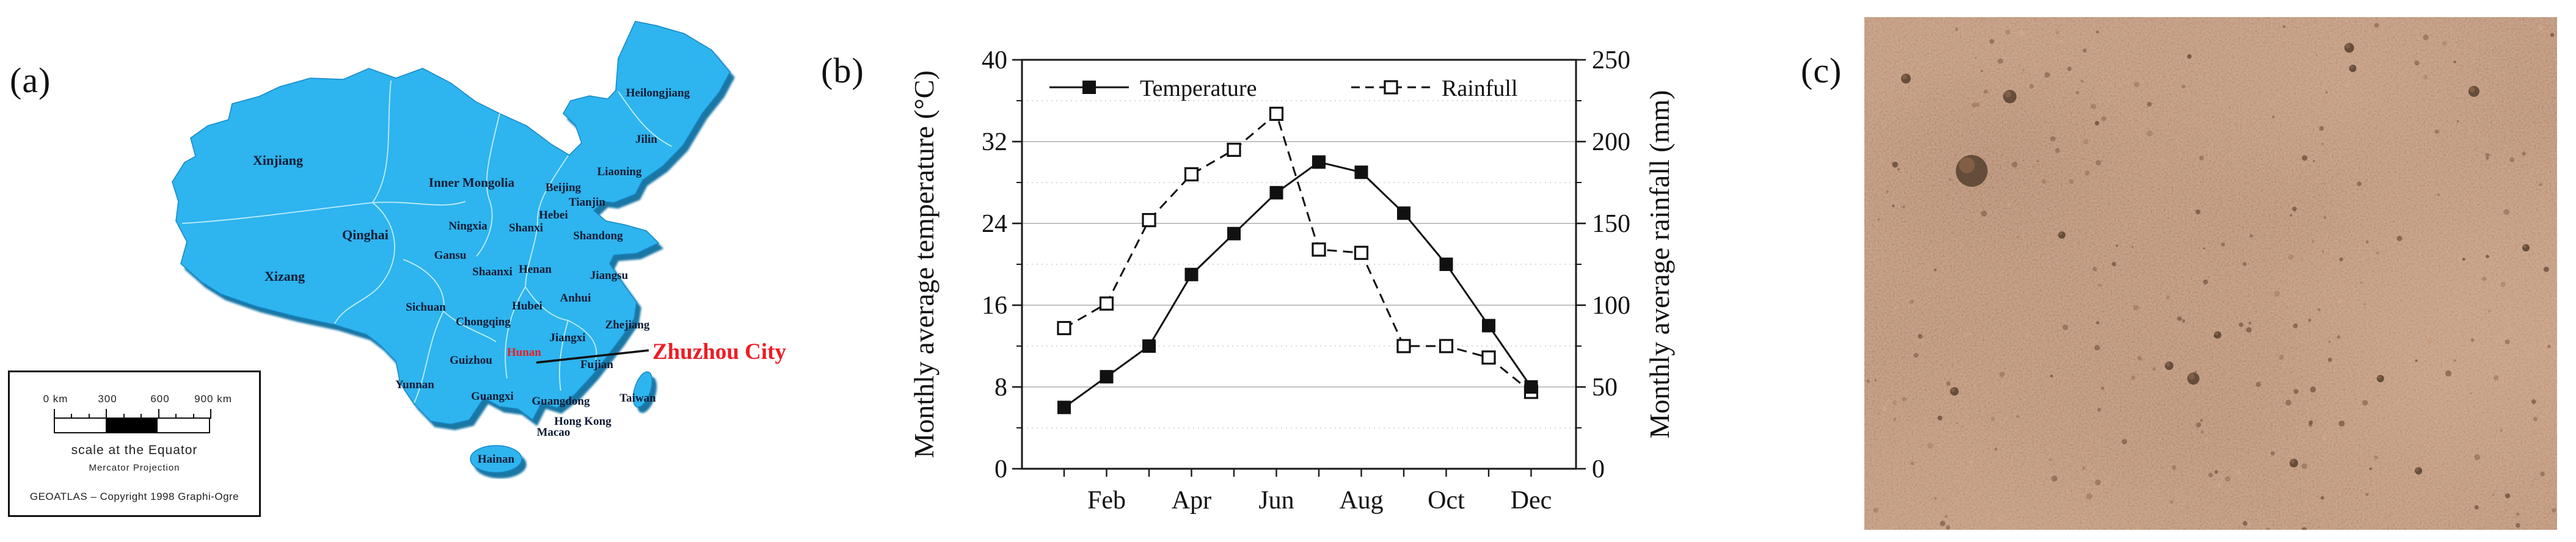  Describe the element at coordinates (1598, 469) in the screenshot. I see `right-axis-tick-label: 0` at that location.